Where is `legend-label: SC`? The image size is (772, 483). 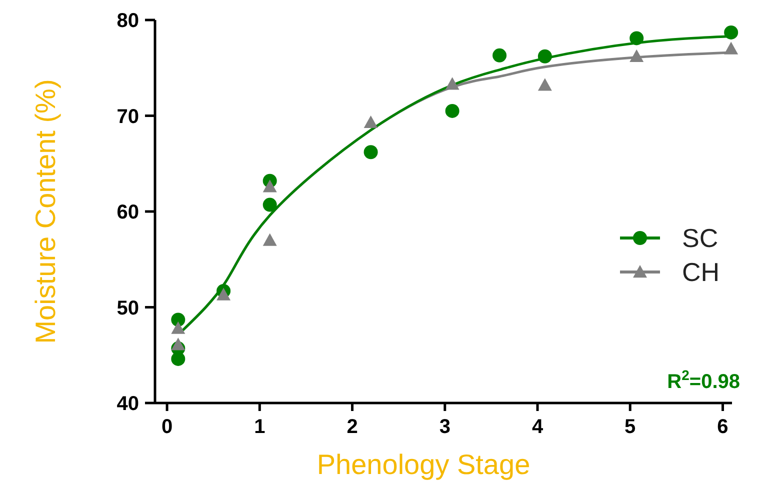
legend-label: SC is located at coordinates (700, 238).